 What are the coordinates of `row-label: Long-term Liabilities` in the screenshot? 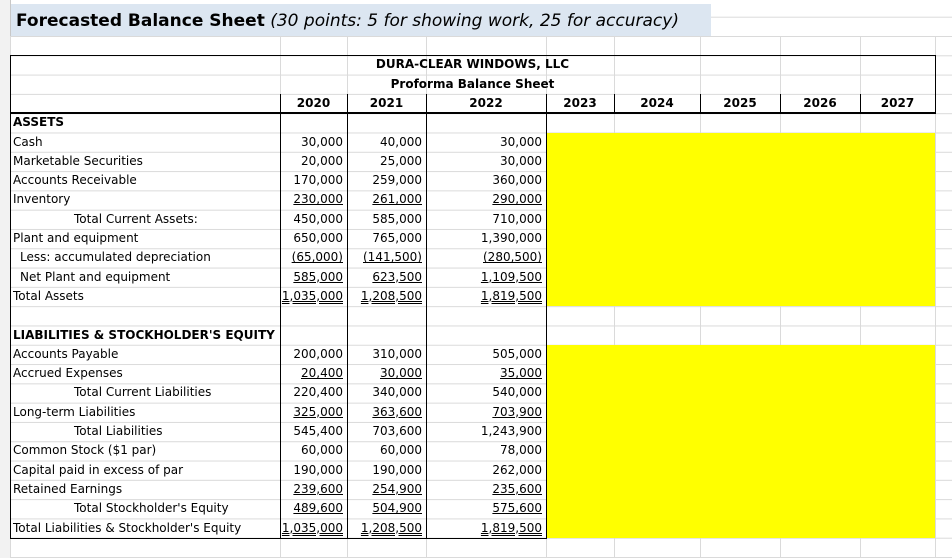 It's located at (74, 411).